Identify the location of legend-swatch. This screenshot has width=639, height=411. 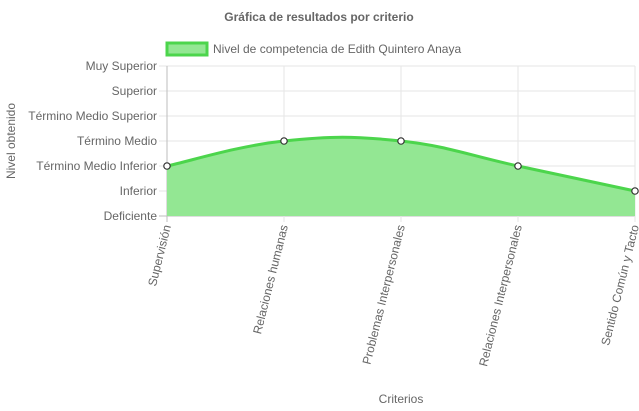
(187, 49).